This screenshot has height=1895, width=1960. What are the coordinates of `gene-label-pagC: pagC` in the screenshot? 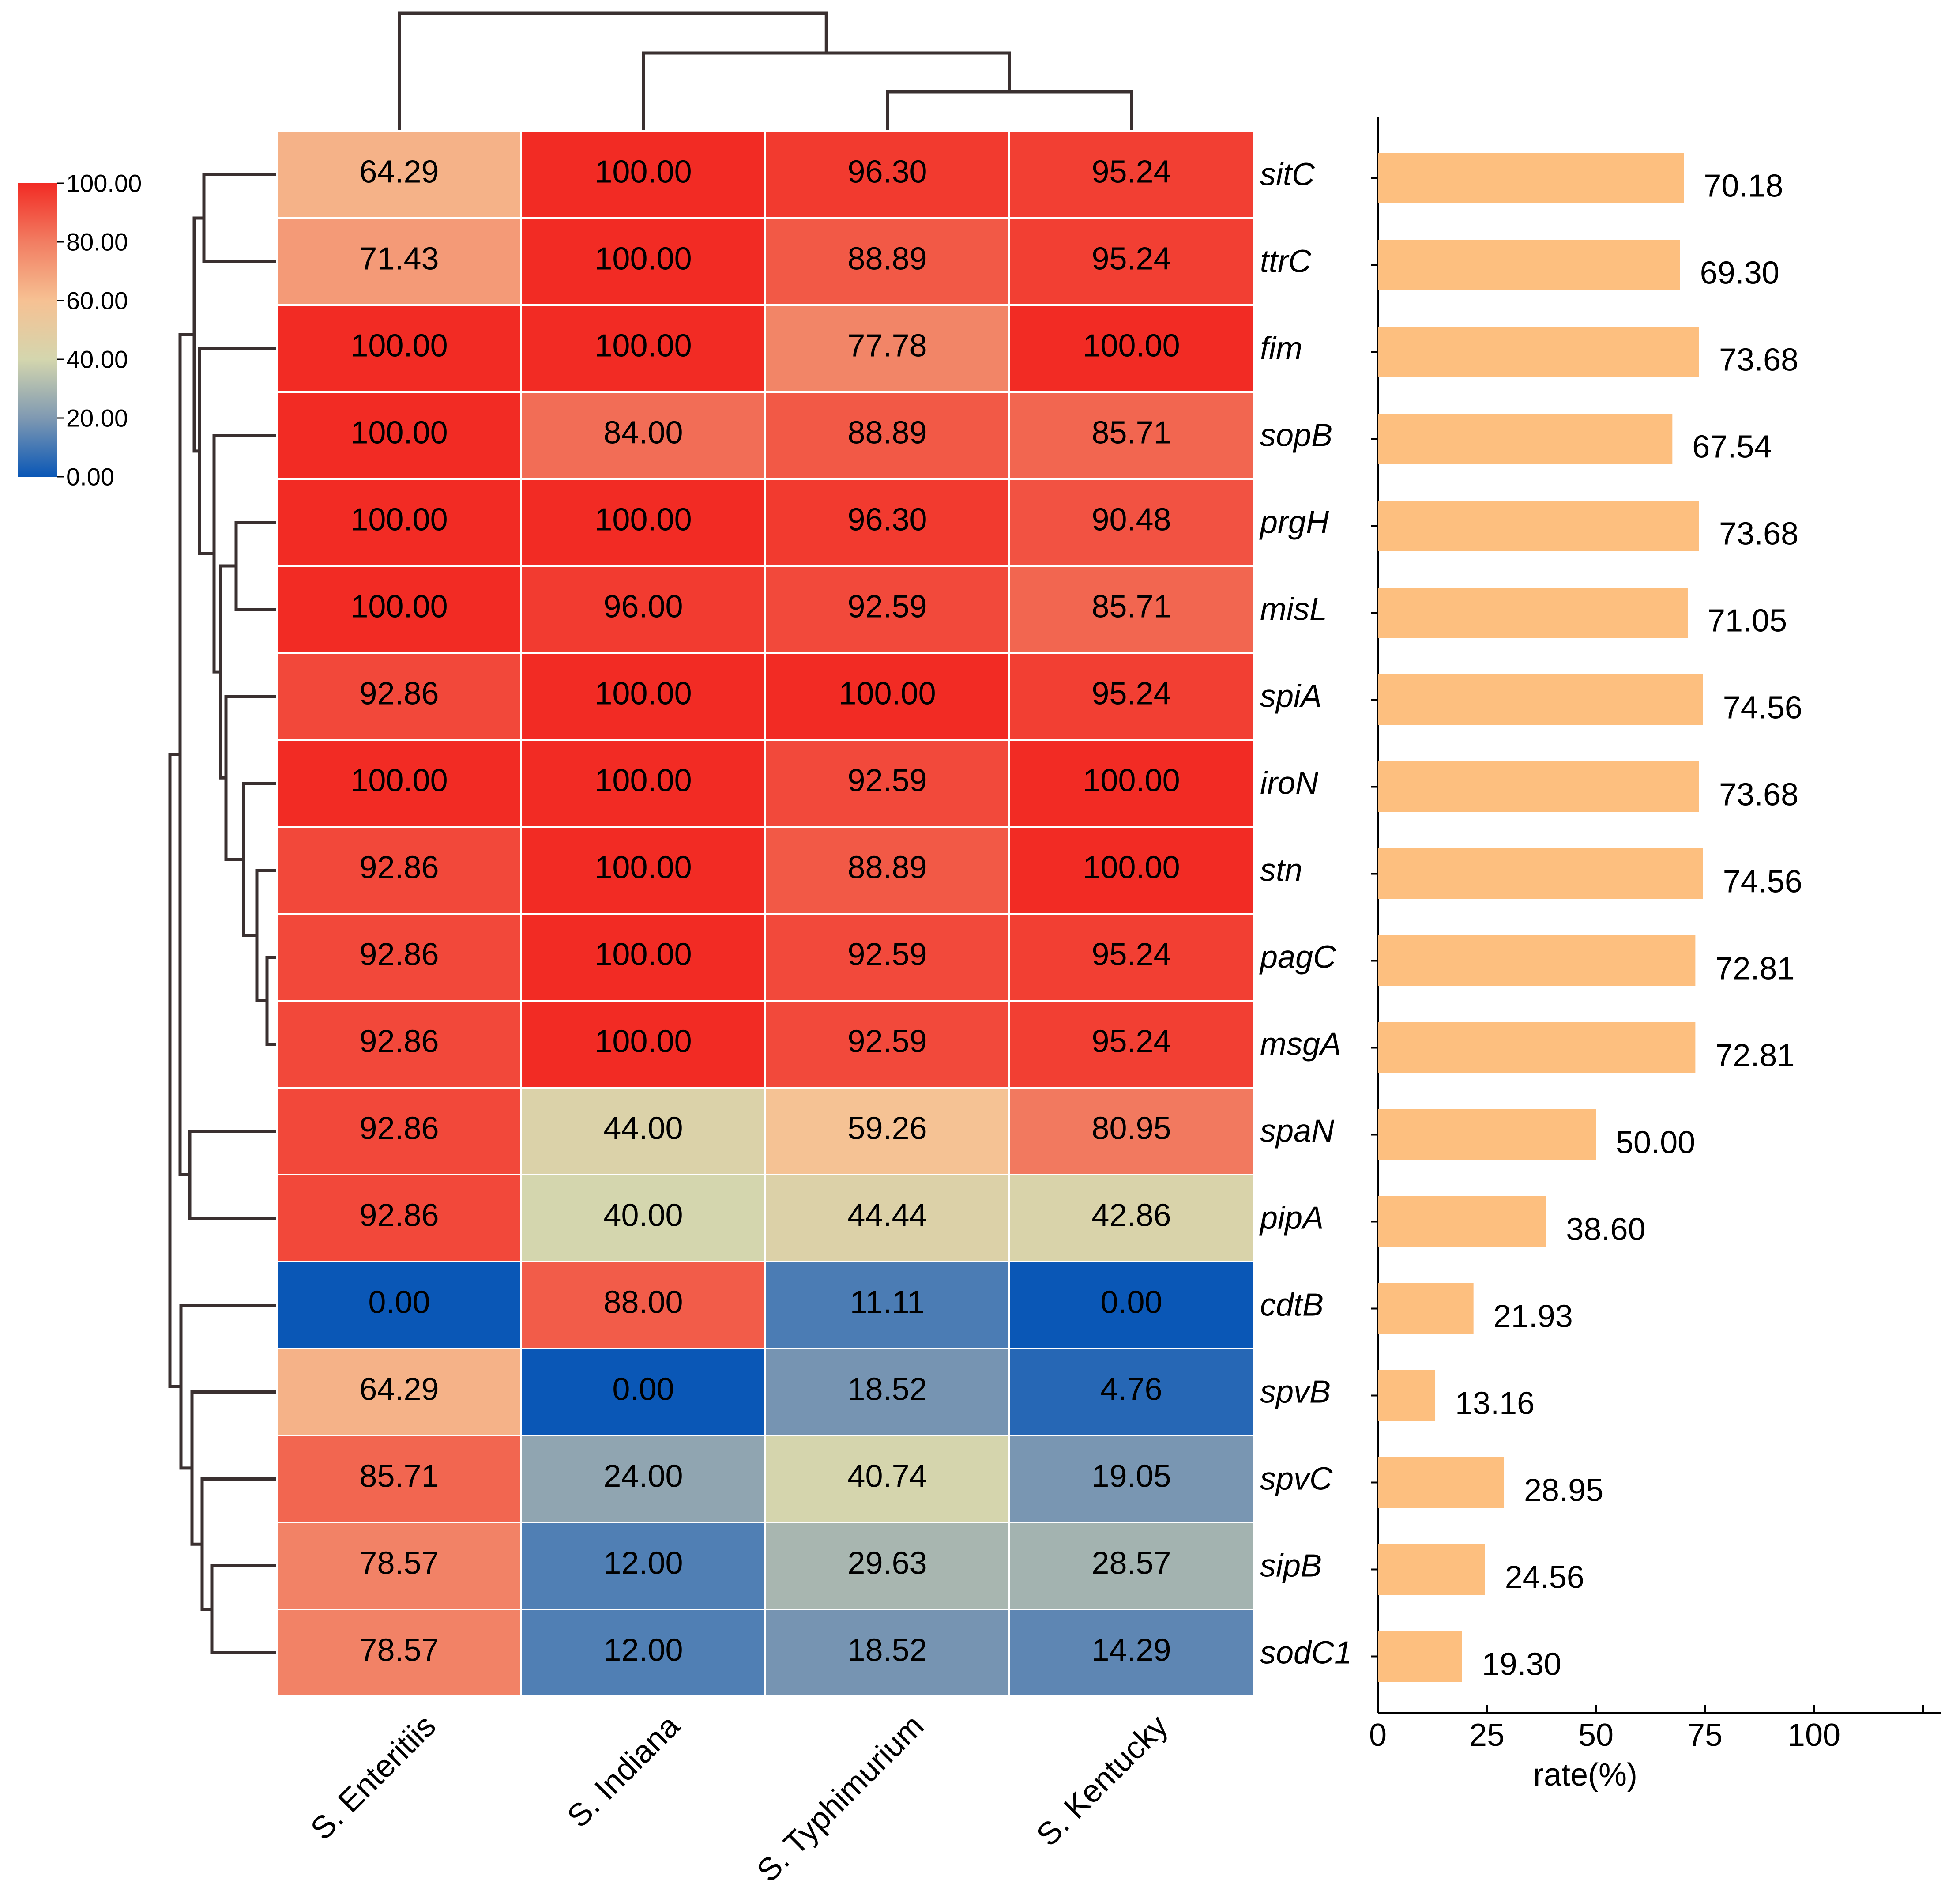 It's located at (1297, 957).